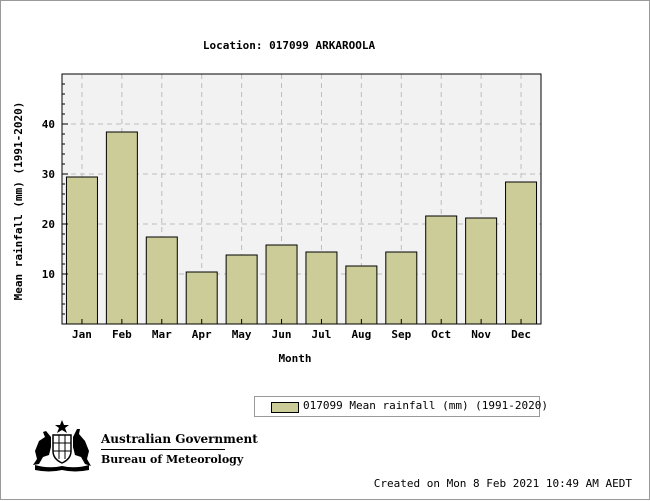 This screenshot has height=501, width=650. I want to click on bar-jul, so click(321, 288).